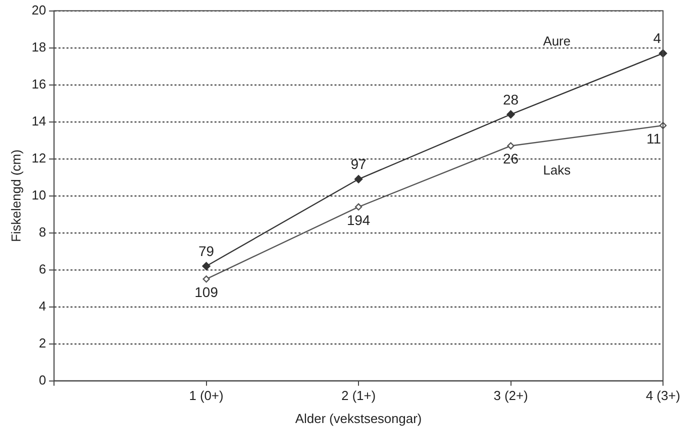 Image resolution: width=685 pixels, height=433 pixels. I want to click on y-tick-label: 12, so click(39, 158).